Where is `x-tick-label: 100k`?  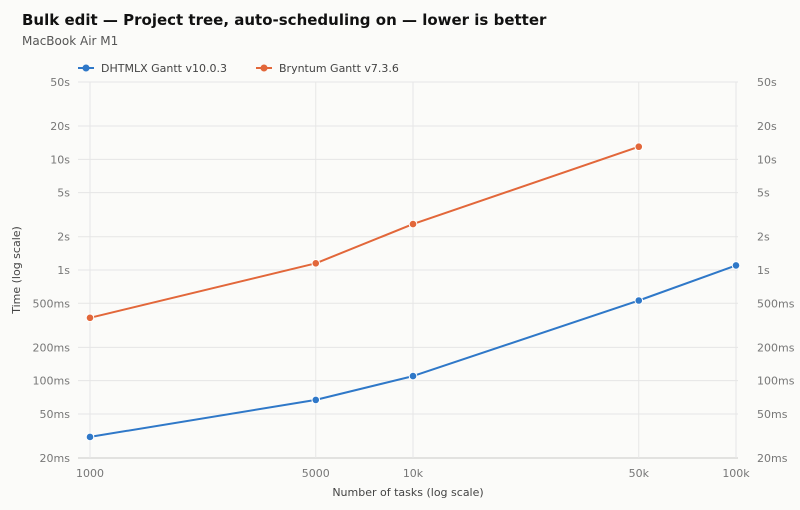 x-tick-label: 100k is located at coordinates (736, 473).